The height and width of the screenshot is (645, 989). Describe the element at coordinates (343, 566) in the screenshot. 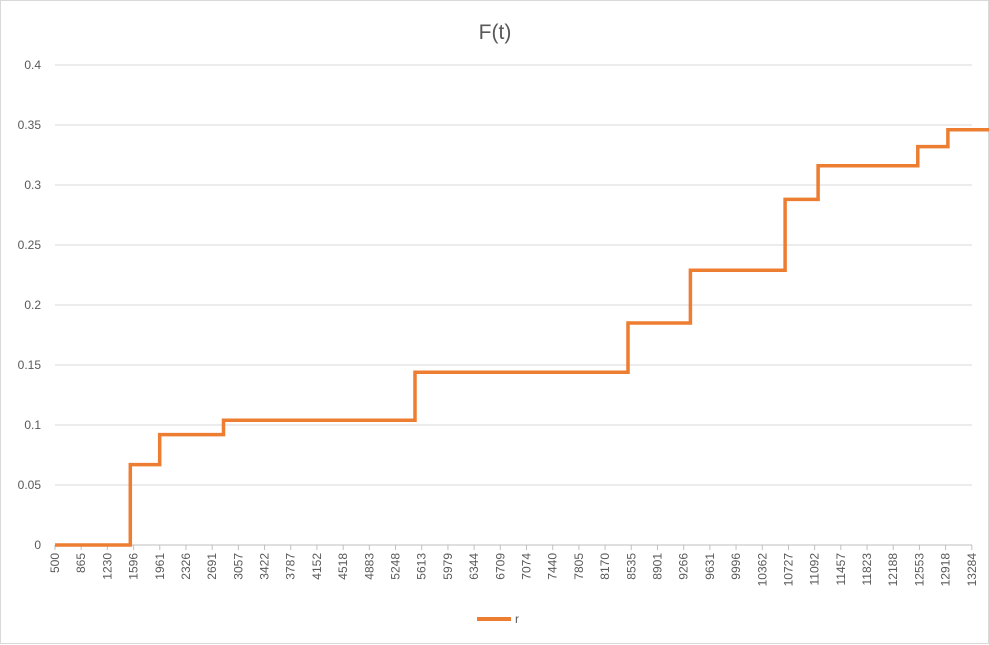

I see `x-tick-label: 4518` at that location.